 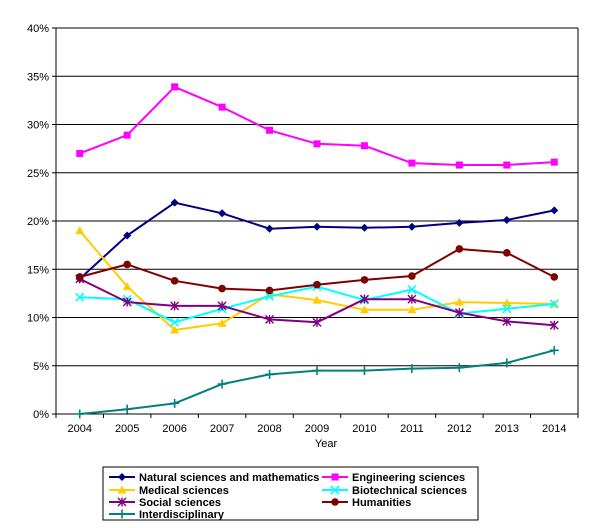 What do you see at coordinates (79, 429) in the screenshot?
I see `x-tick-label: 2004` at bounding box center [79, 429].